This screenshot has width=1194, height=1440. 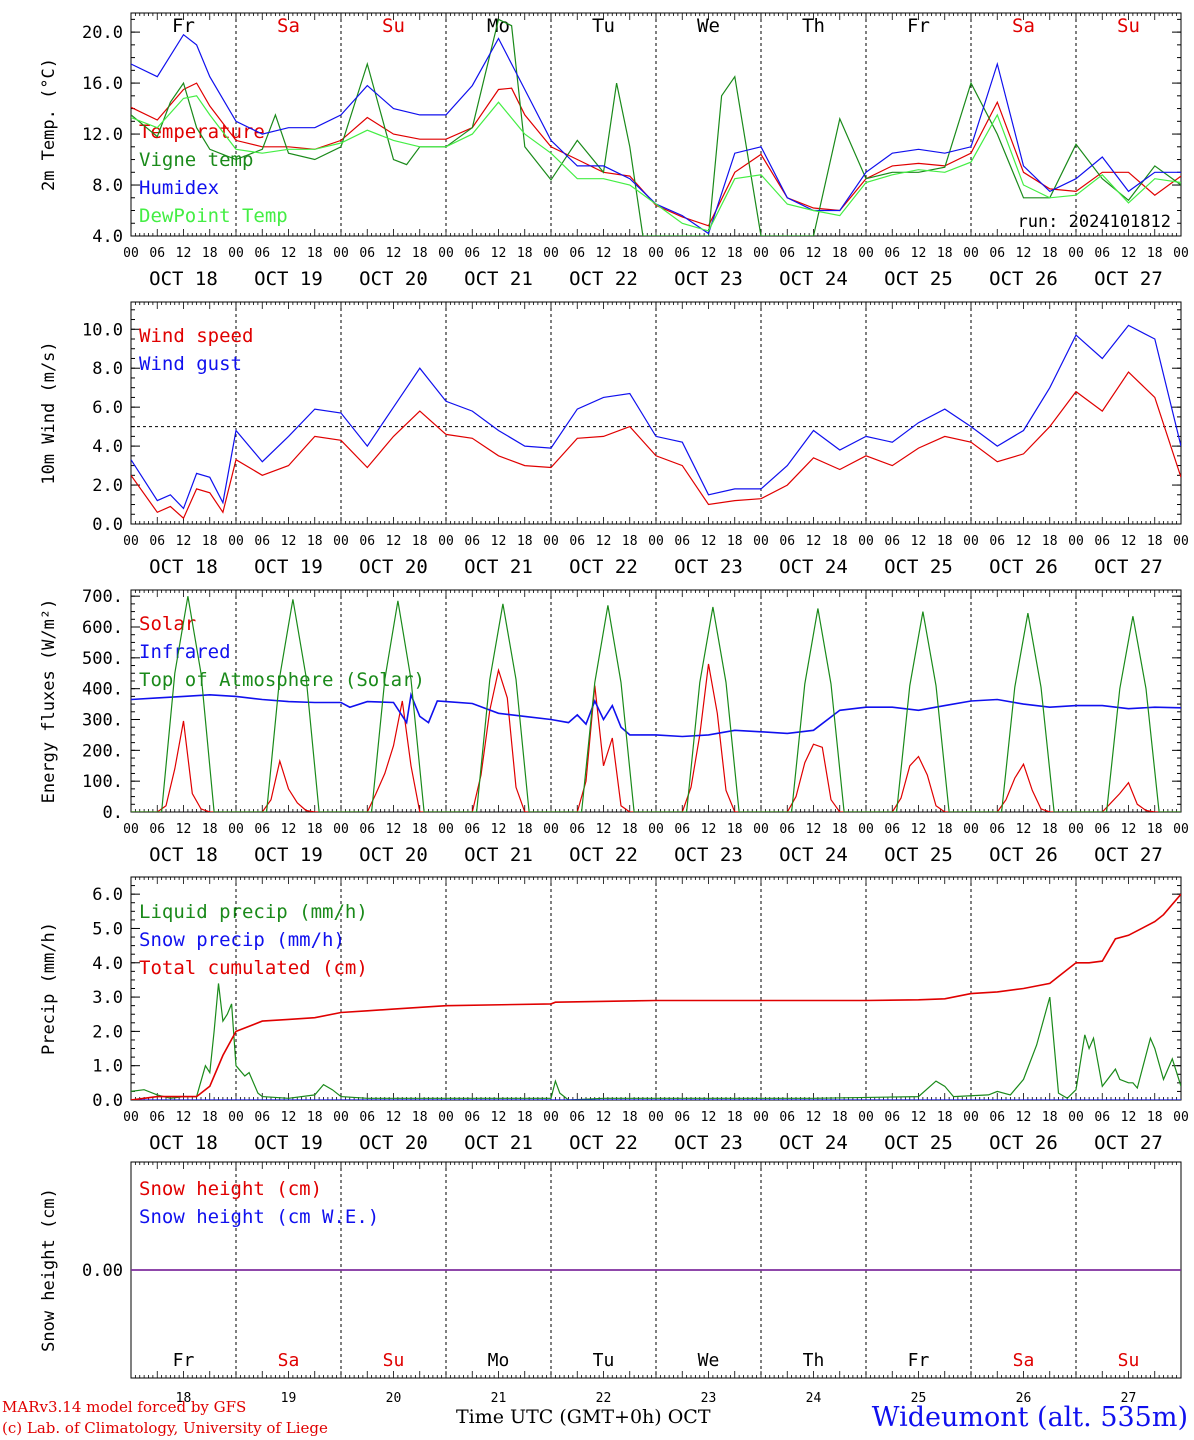 I want to click on hour-ticks, so click(x=656, y=124).